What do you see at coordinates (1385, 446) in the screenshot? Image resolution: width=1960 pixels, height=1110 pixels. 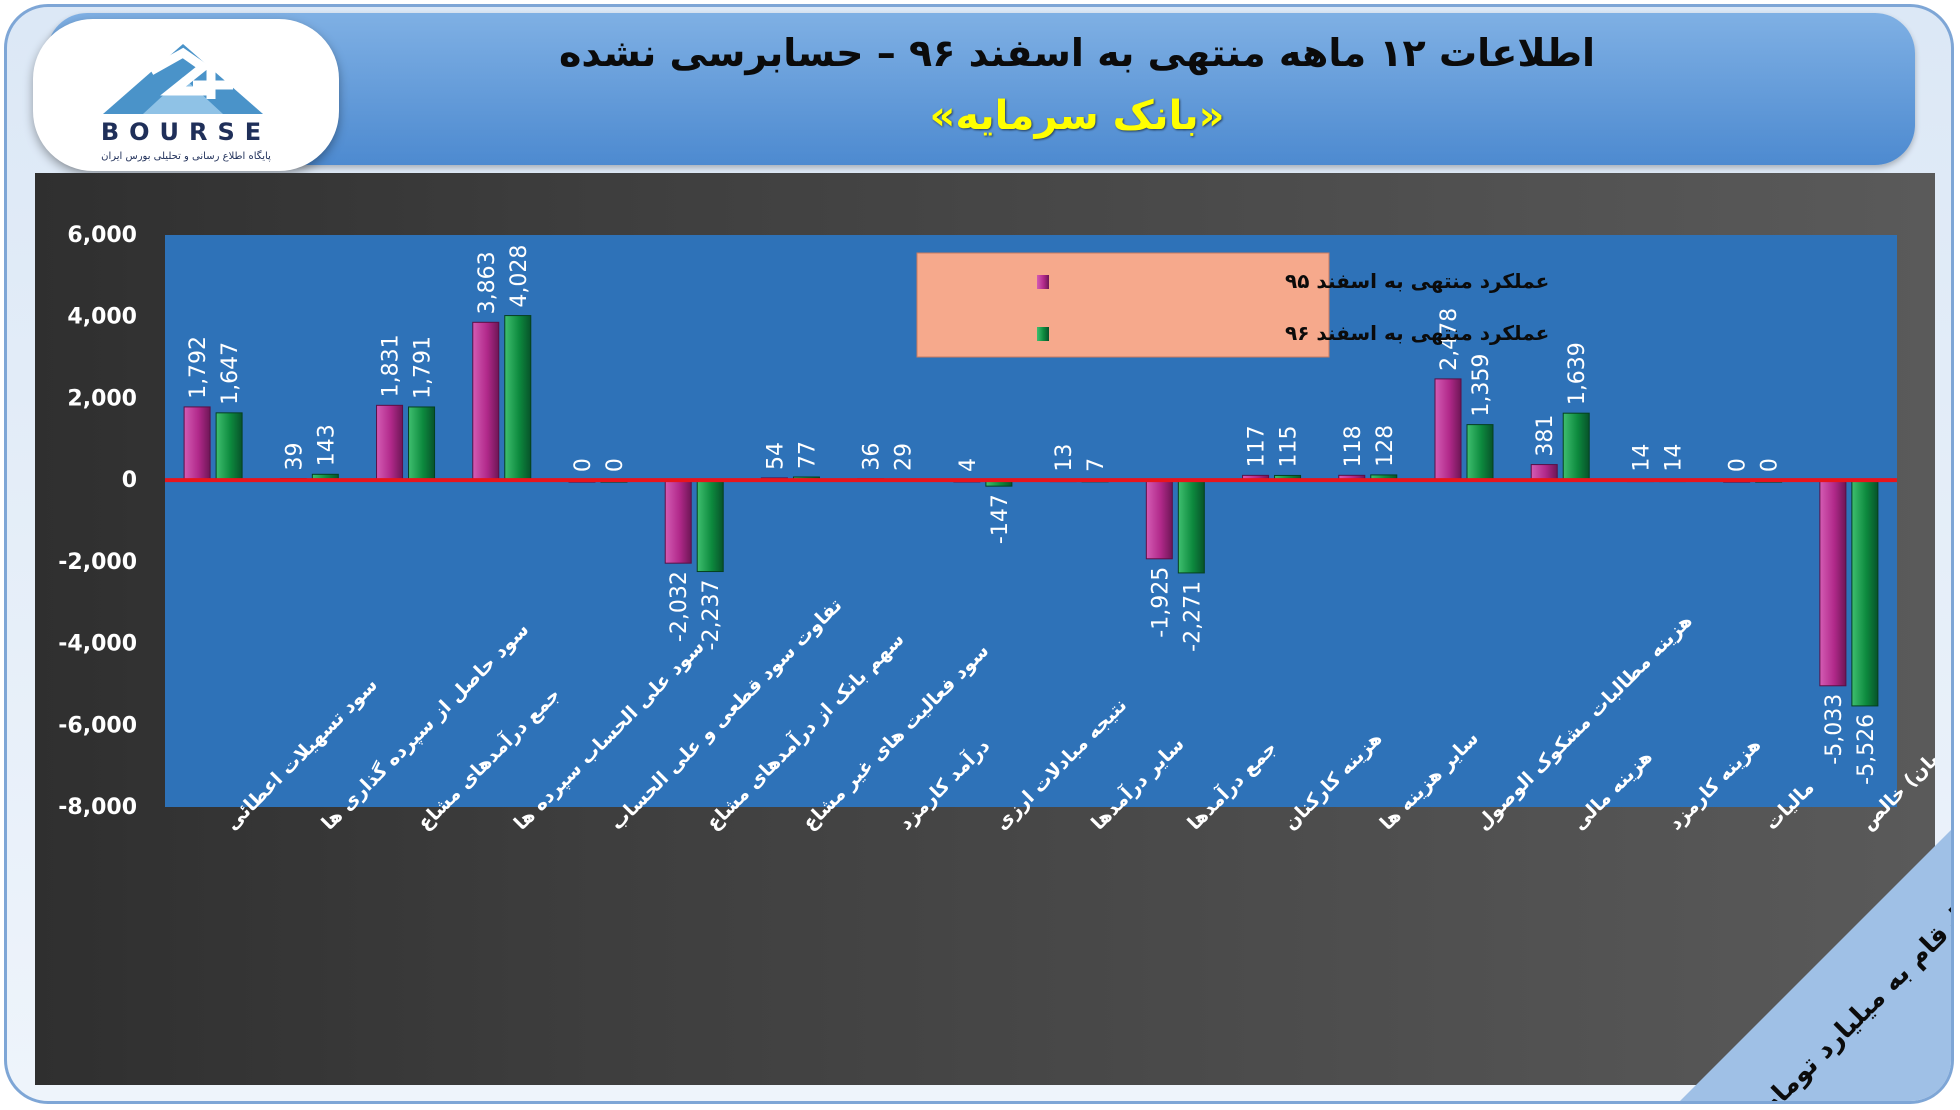 I see `data-label: 128` at bounding box center [1385, 446].